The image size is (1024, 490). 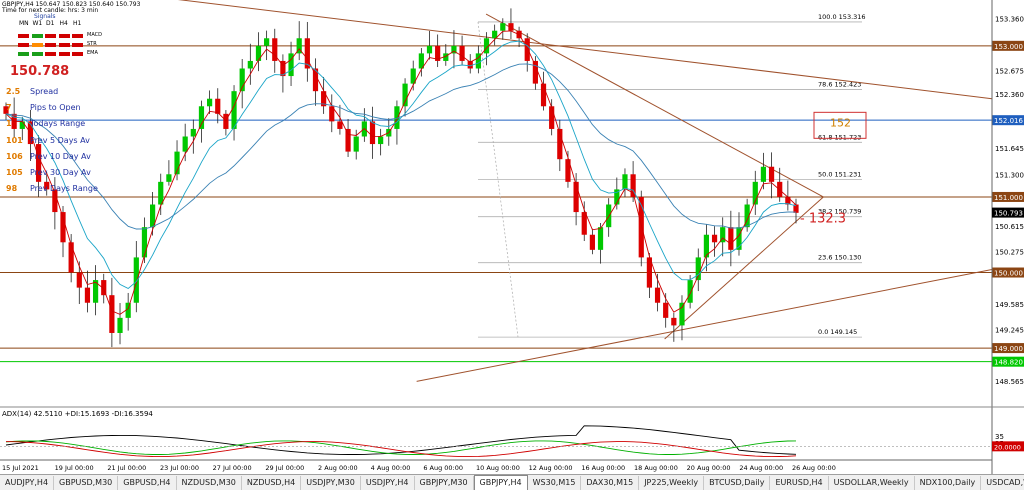 What do you see at coordinates (74, 468) in the screenshot?
I see `x-tick-label: 19 Jul 00:00` at bounding box center [74, 468].